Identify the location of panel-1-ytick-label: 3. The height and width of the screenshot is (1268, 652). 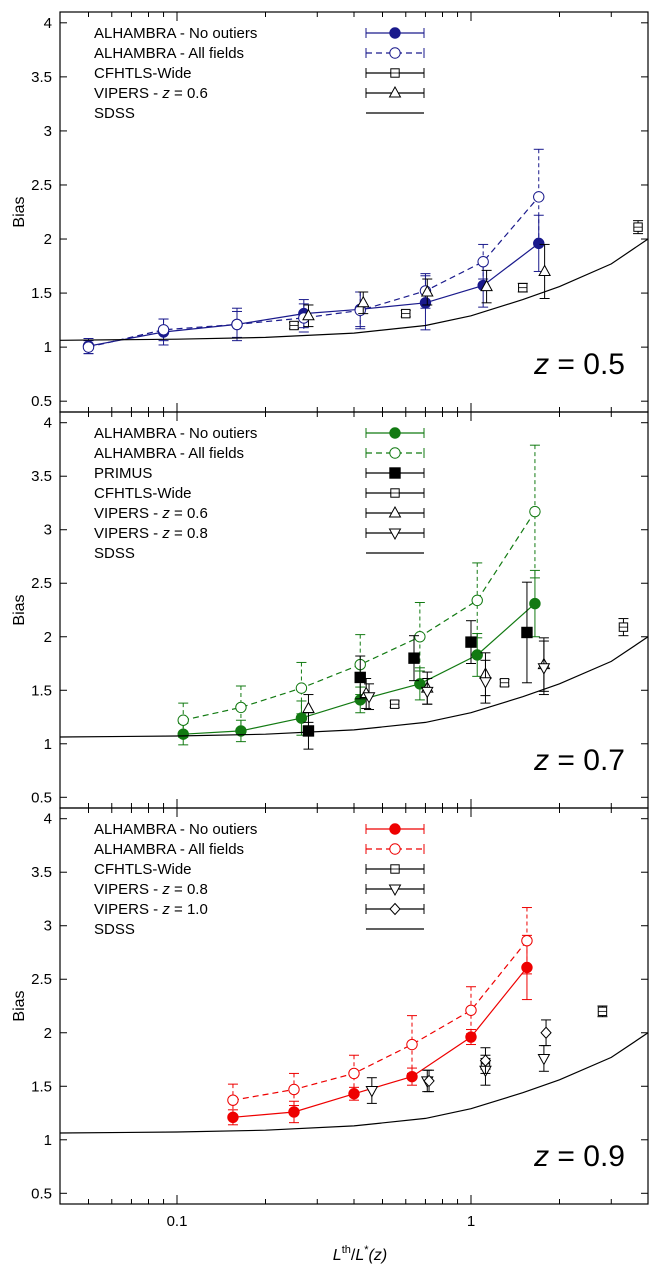
(48, 530).